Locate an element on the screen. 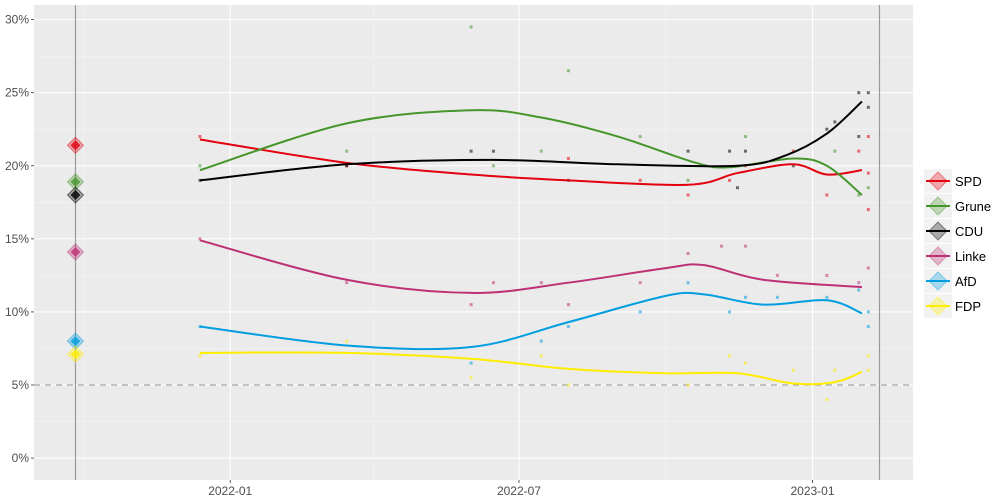 The height and width of the screenshot is (500, 1000). trend-line-linke is located at coordinates (531, 266).